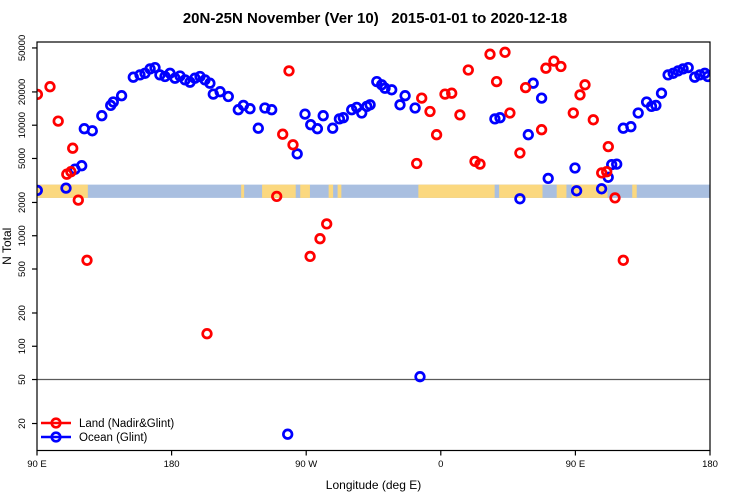 The image size is (750, 500). Describe the element at coordinates (22, 346) in the screenshot. I see `y-tick-label: 100` at that location.